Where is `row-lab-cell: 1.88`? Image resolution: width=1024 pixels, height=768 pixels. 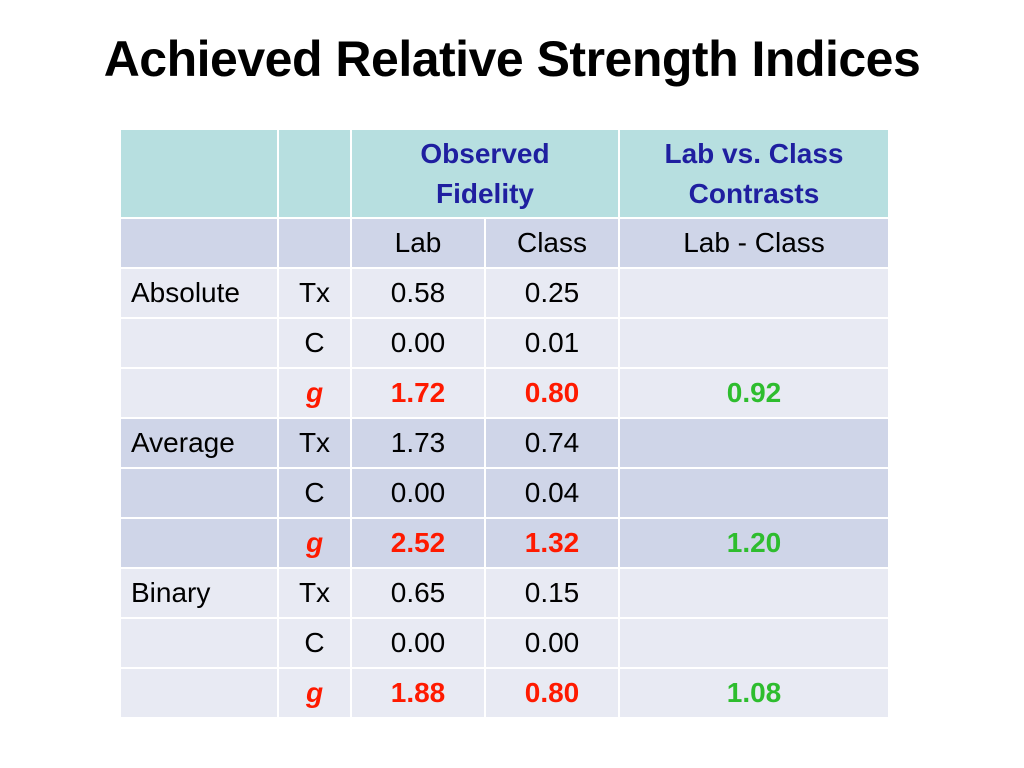 row-lab-cell: 1.88 is located at coordinates (418, 693).